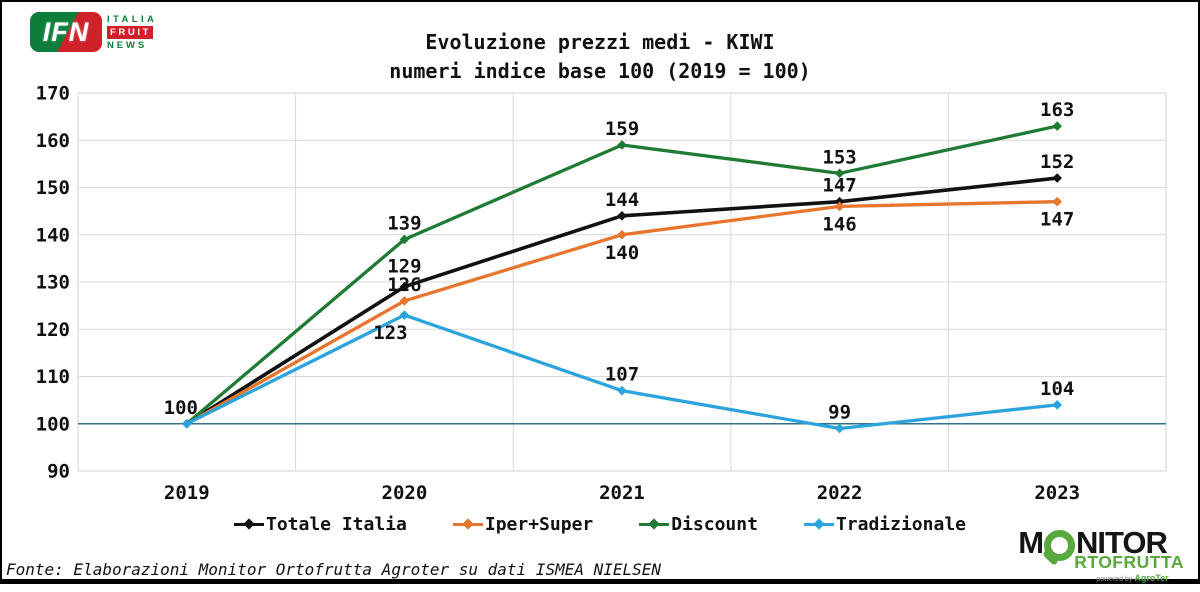  I want to click on y-axis-label: 110, so click(53, 377).